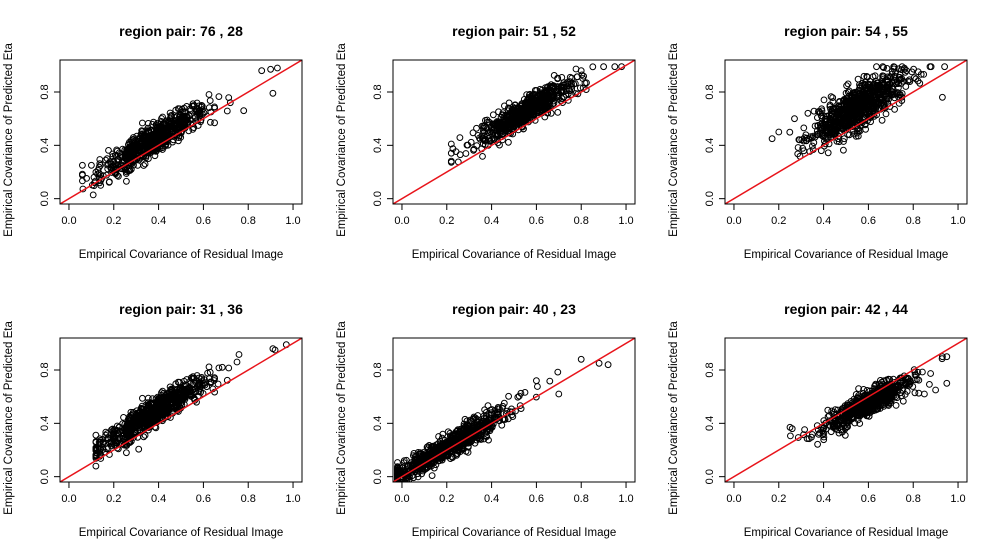 The height and width of the screenshot is (554, 996). Describe the element at coordinates (710, 198) in the screenshot. I see `y-tick-label: 0.0` at that location.